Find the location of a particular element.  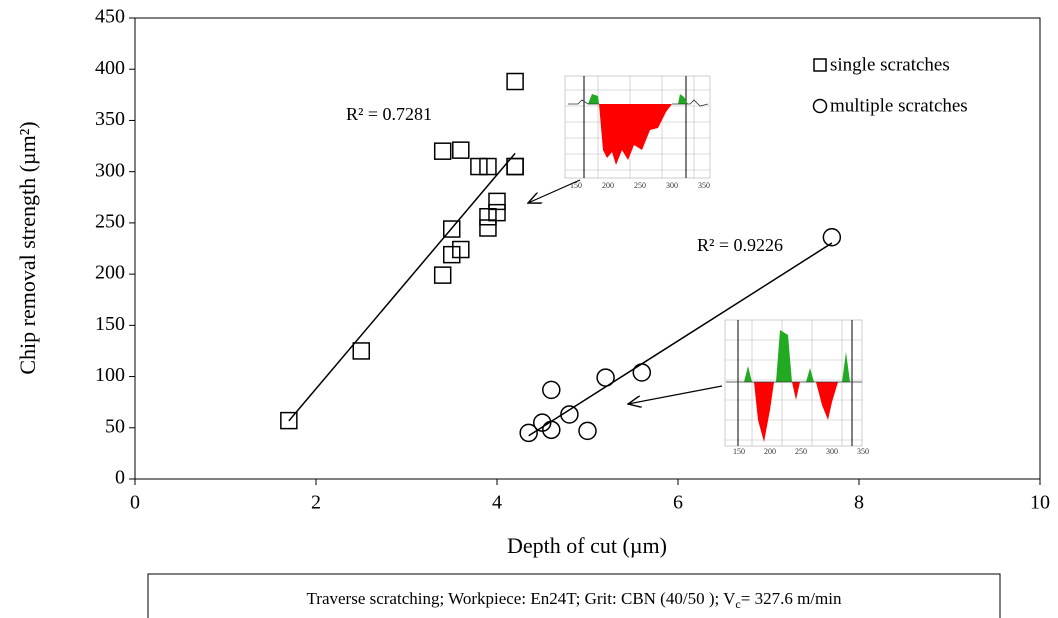

x-tick-label: 0 is located at coordinates (135, 503).